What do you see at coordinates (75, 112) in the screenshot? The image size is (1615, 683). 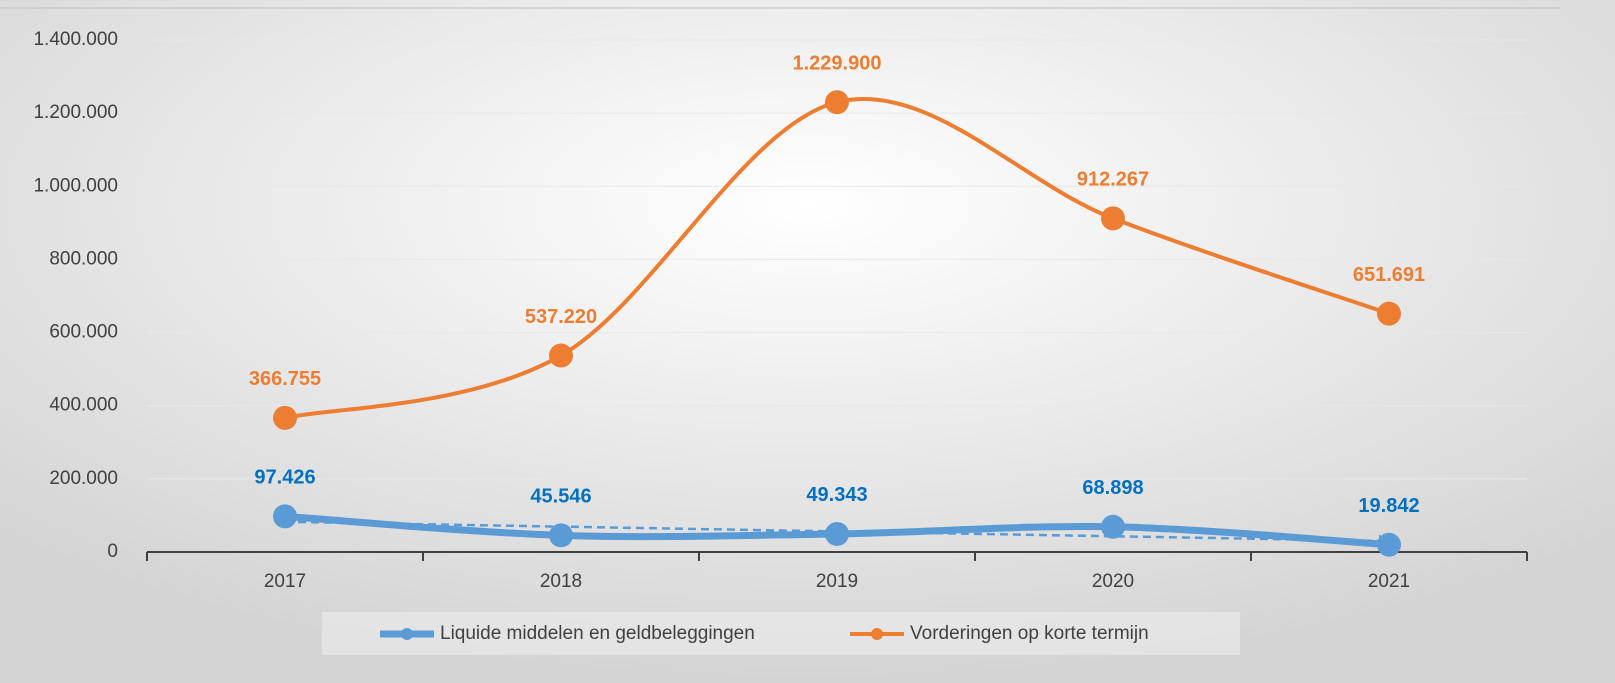 I see `y-tick-label: 1.200.000` at bounding box center [75, 112].